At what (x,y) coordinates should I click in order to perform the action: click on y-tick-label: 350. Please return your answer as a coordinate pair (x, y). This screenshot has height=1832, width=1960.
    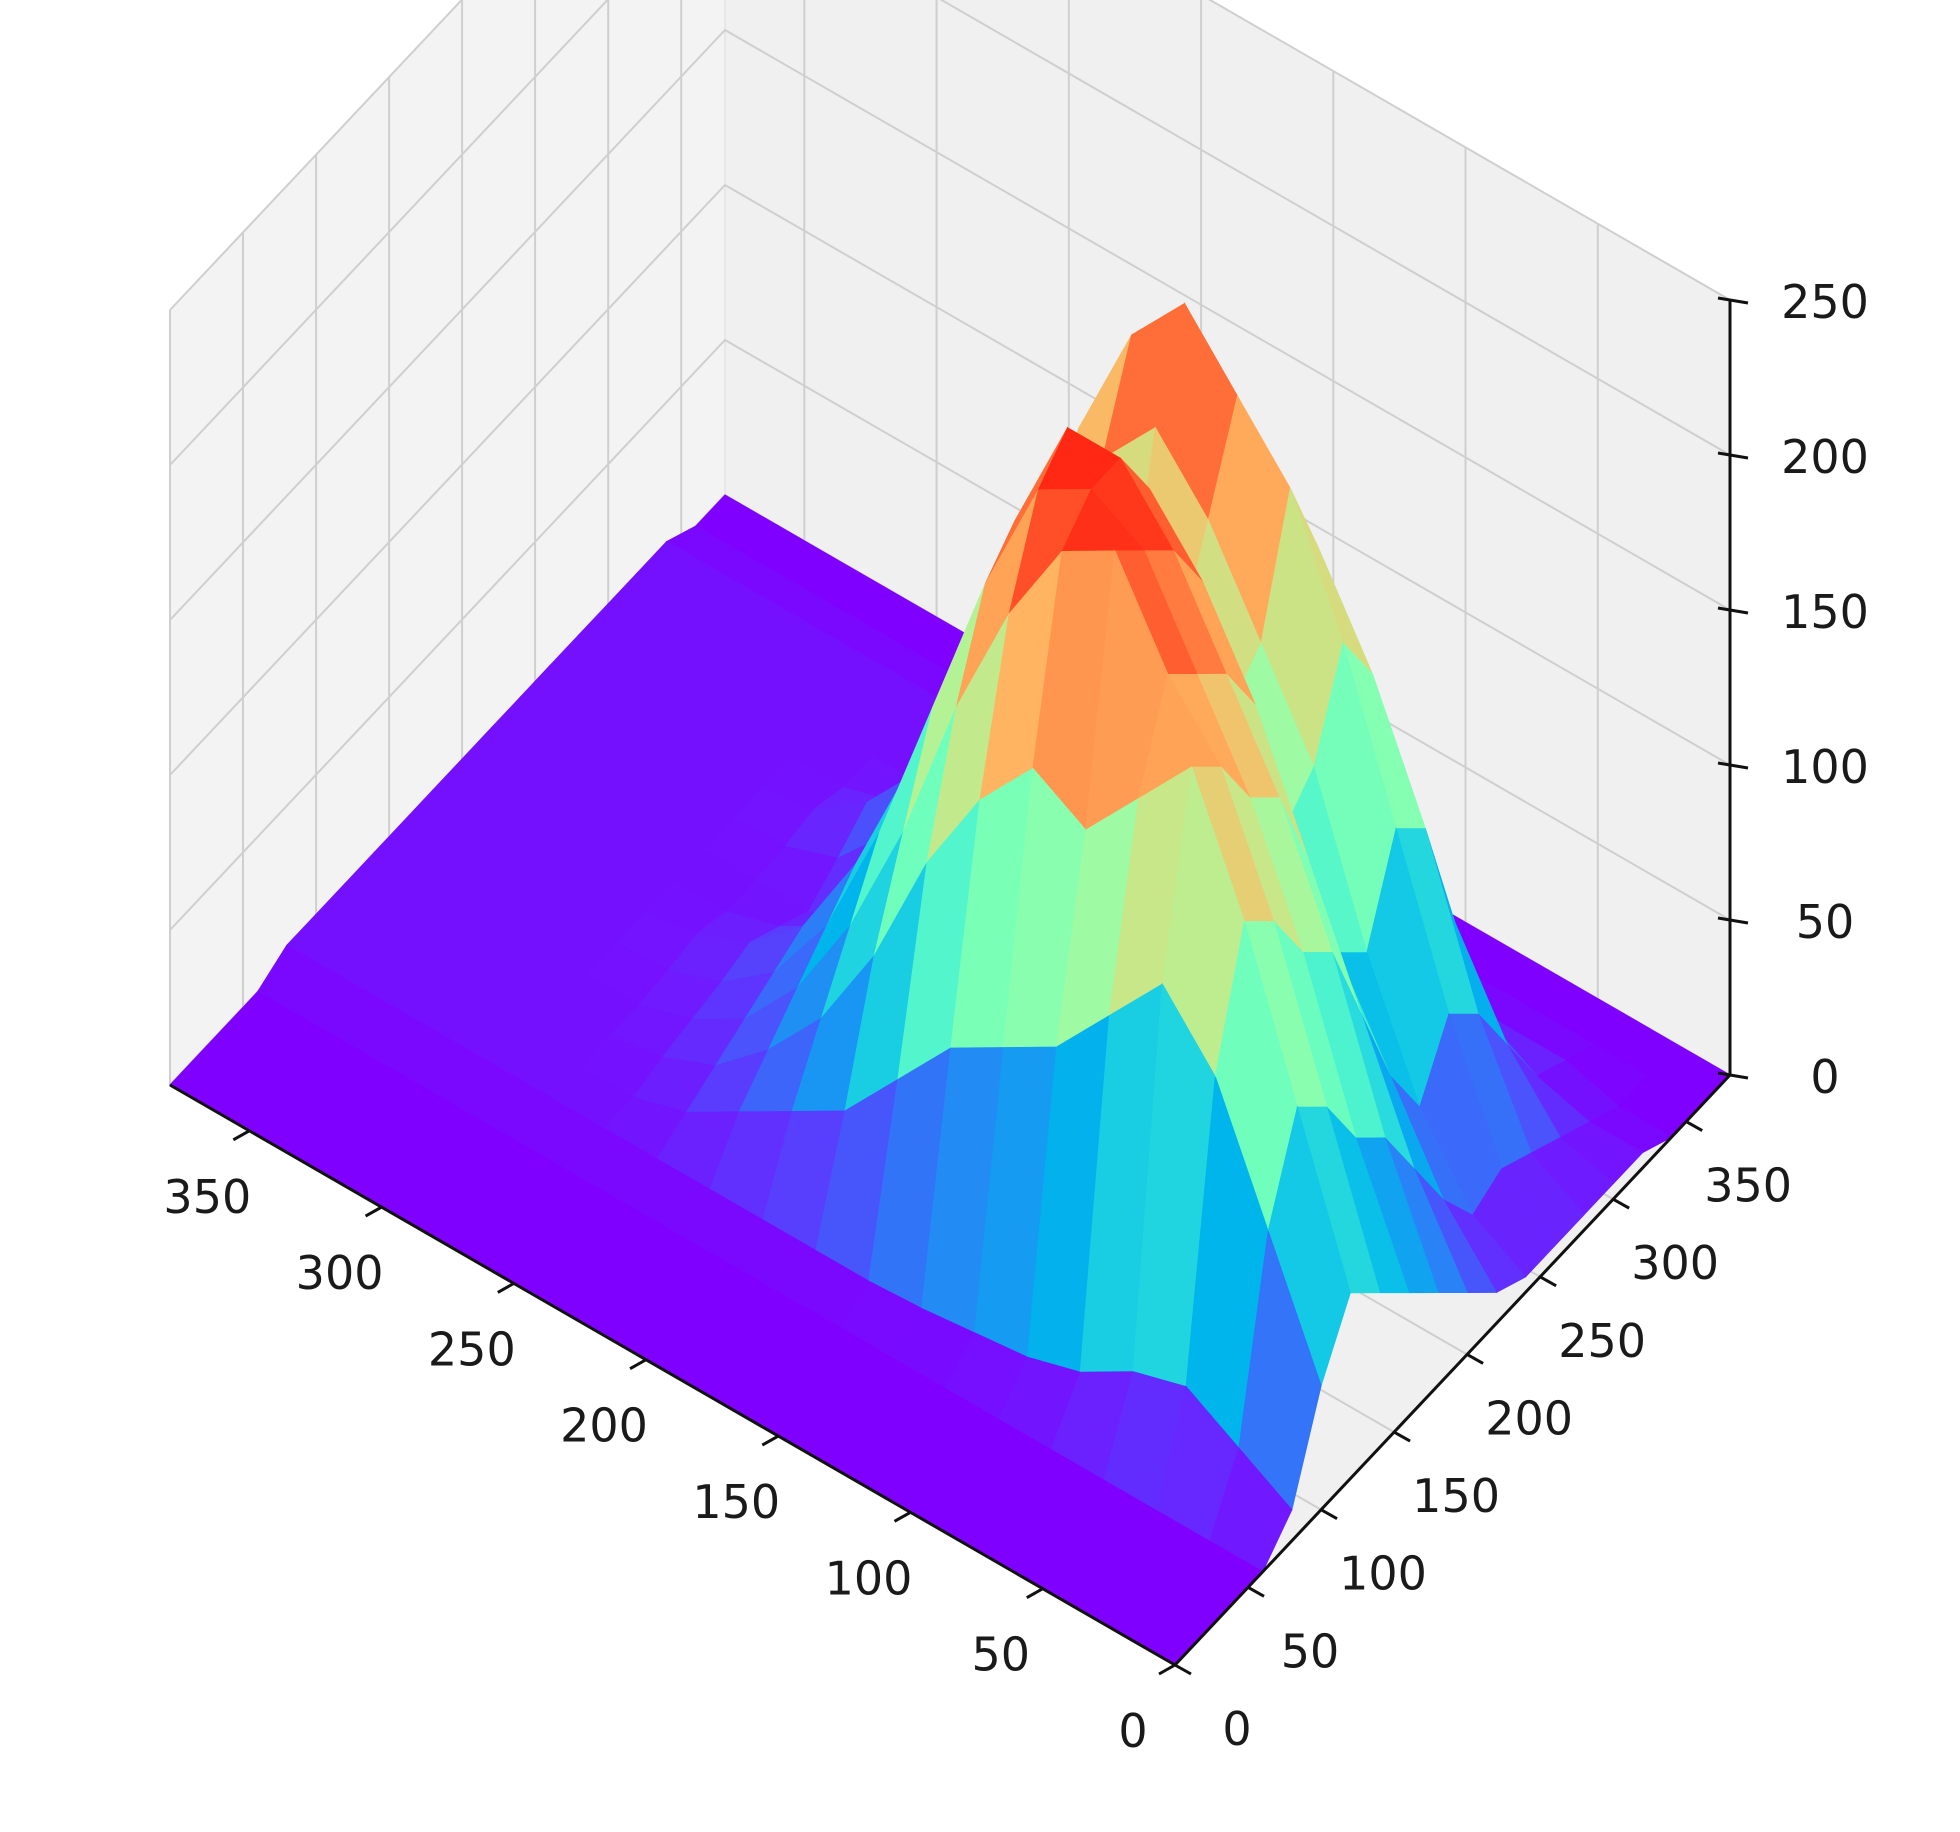
    Looking at the image, I should click on (1748, 1186).